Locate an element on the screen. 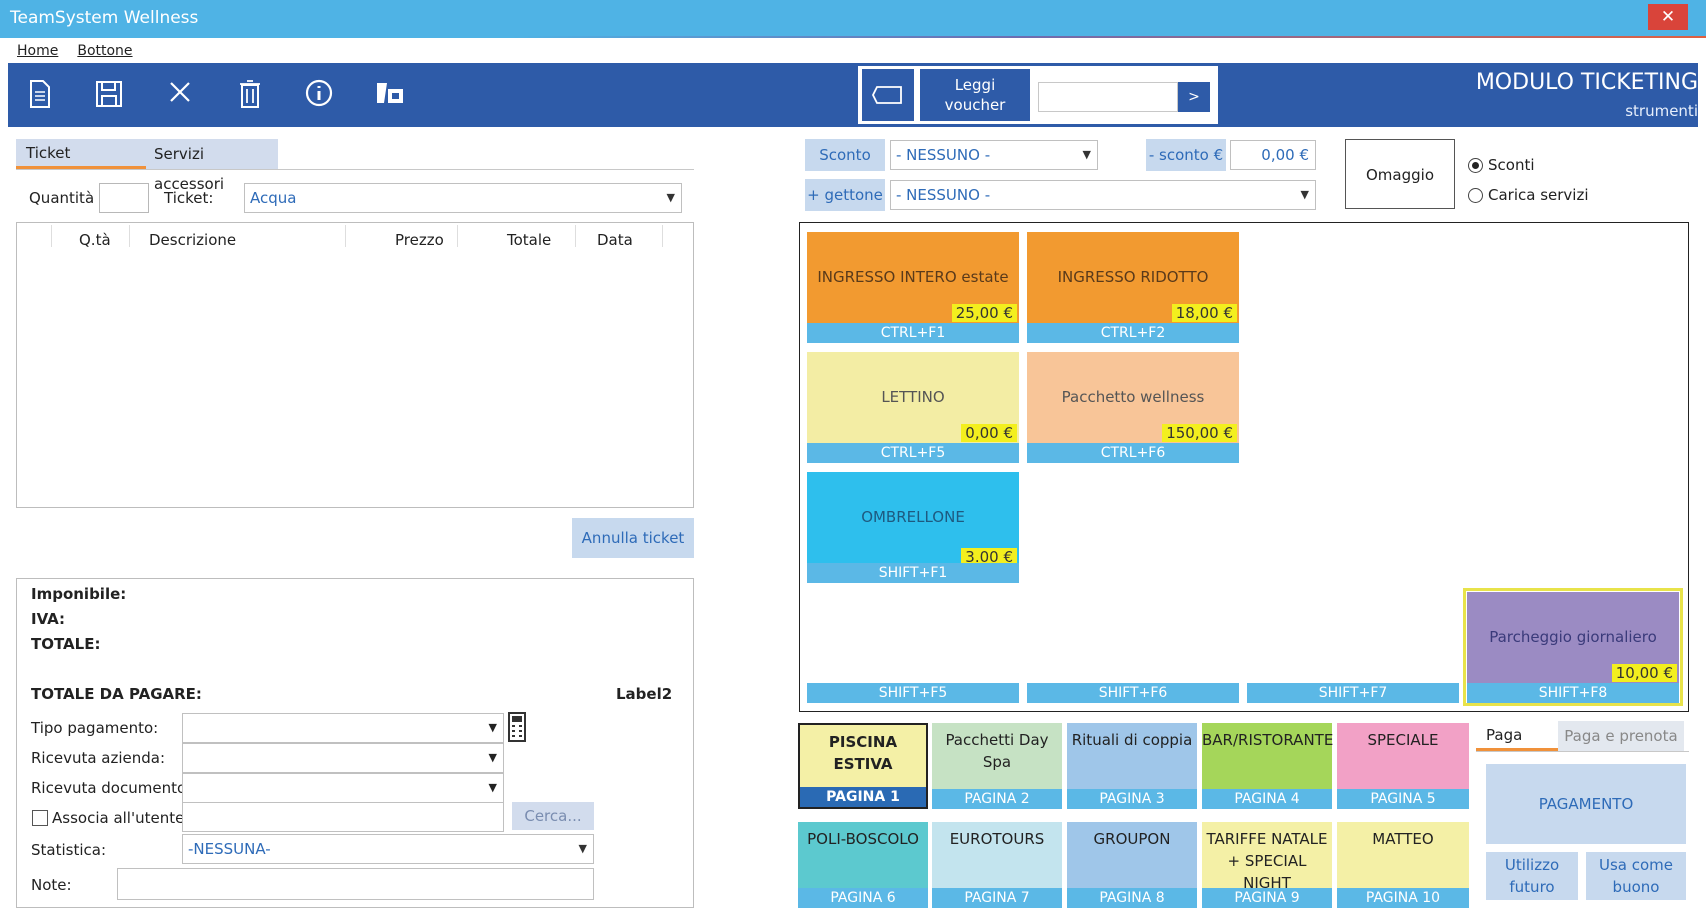 This screenshot has height=920, width=1706. tile-shortcut-empty: SHIFT+F7 is located at coordinates (1353, 693).